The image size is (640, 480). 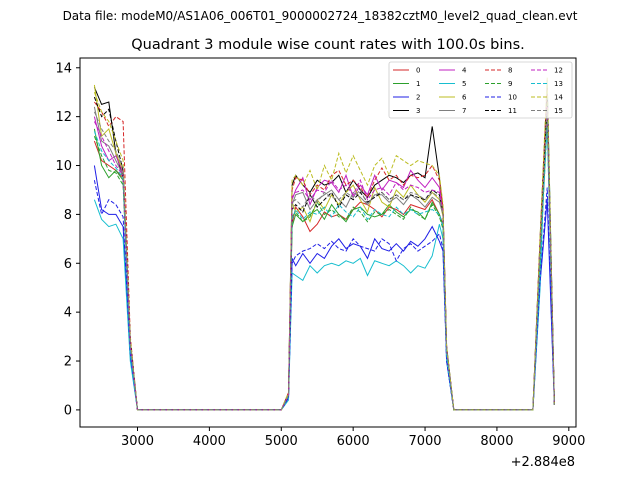 What do you see at coordinates (68, 264) in the screenshot?
I see `y-tick-label: 6` at bounding box center [68, 264].